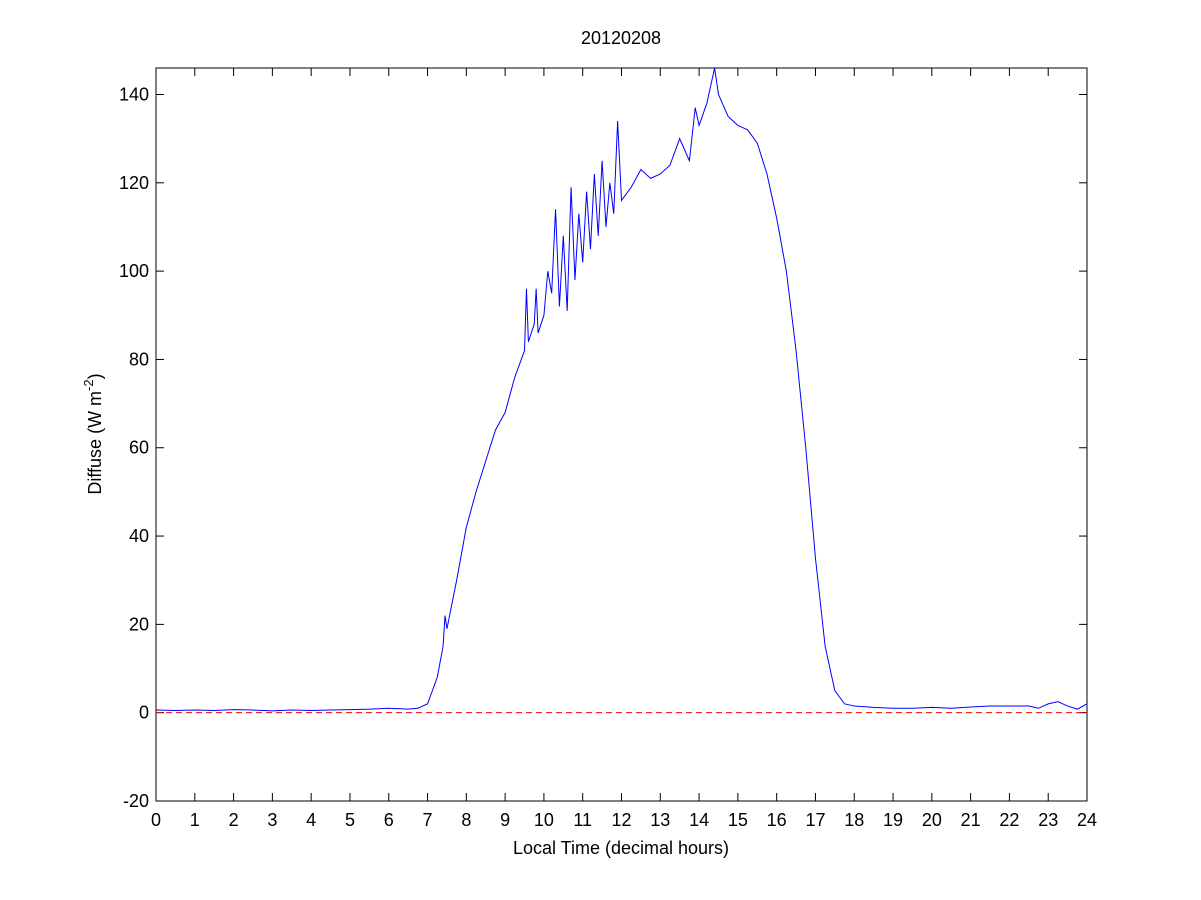 The image size is (1201, 900). What do you see at coordinates (505, 820) in the screenshot?
I see `x-tick-label: 9` at bounding box center [505, 820].